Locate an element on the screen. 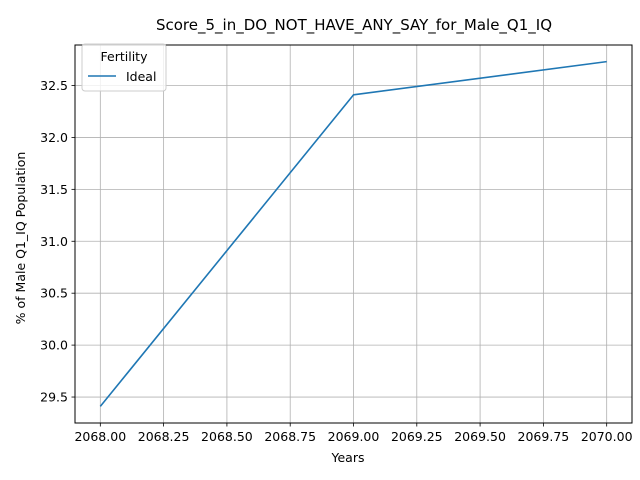 Image resolution: width=640 pixels, height=480 pixels. x-tick-label: 2069.00 is located at coordinates (354, 436).